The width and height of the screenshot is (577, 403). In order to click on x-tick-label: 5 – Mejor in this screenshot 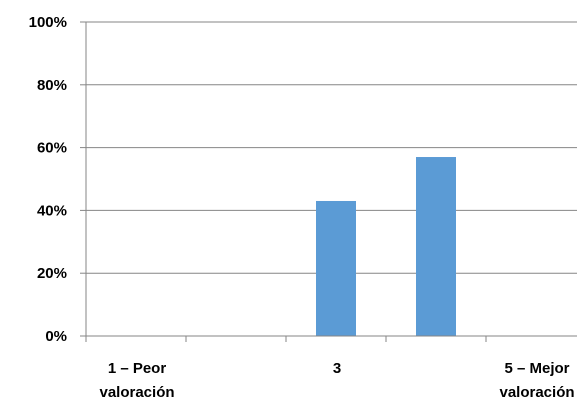, I will do `click(536, 368)`.